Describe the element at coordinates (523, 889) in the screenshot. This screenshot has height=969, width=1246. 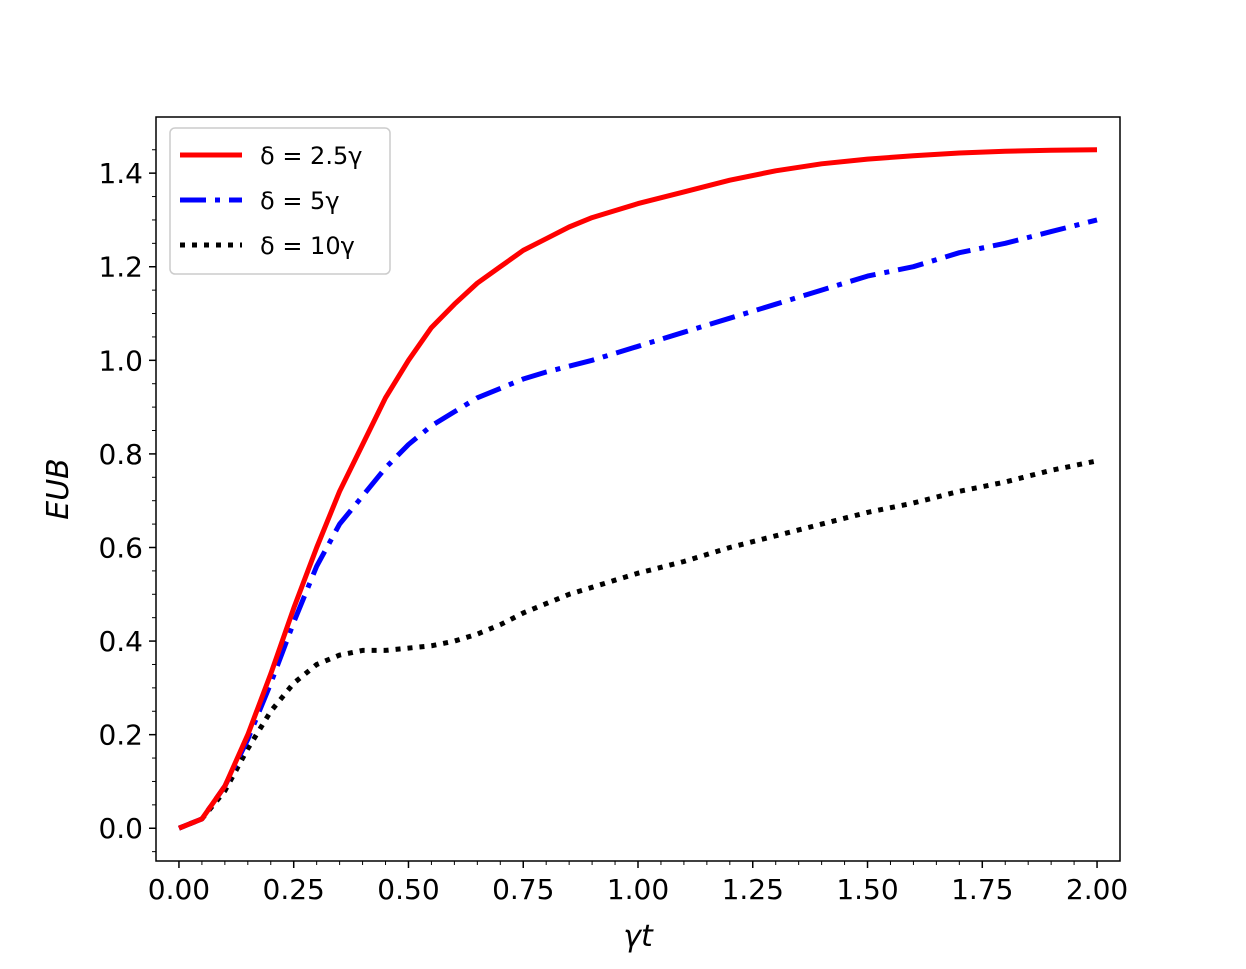
I see `x-tick-label: 0.75` at that location.